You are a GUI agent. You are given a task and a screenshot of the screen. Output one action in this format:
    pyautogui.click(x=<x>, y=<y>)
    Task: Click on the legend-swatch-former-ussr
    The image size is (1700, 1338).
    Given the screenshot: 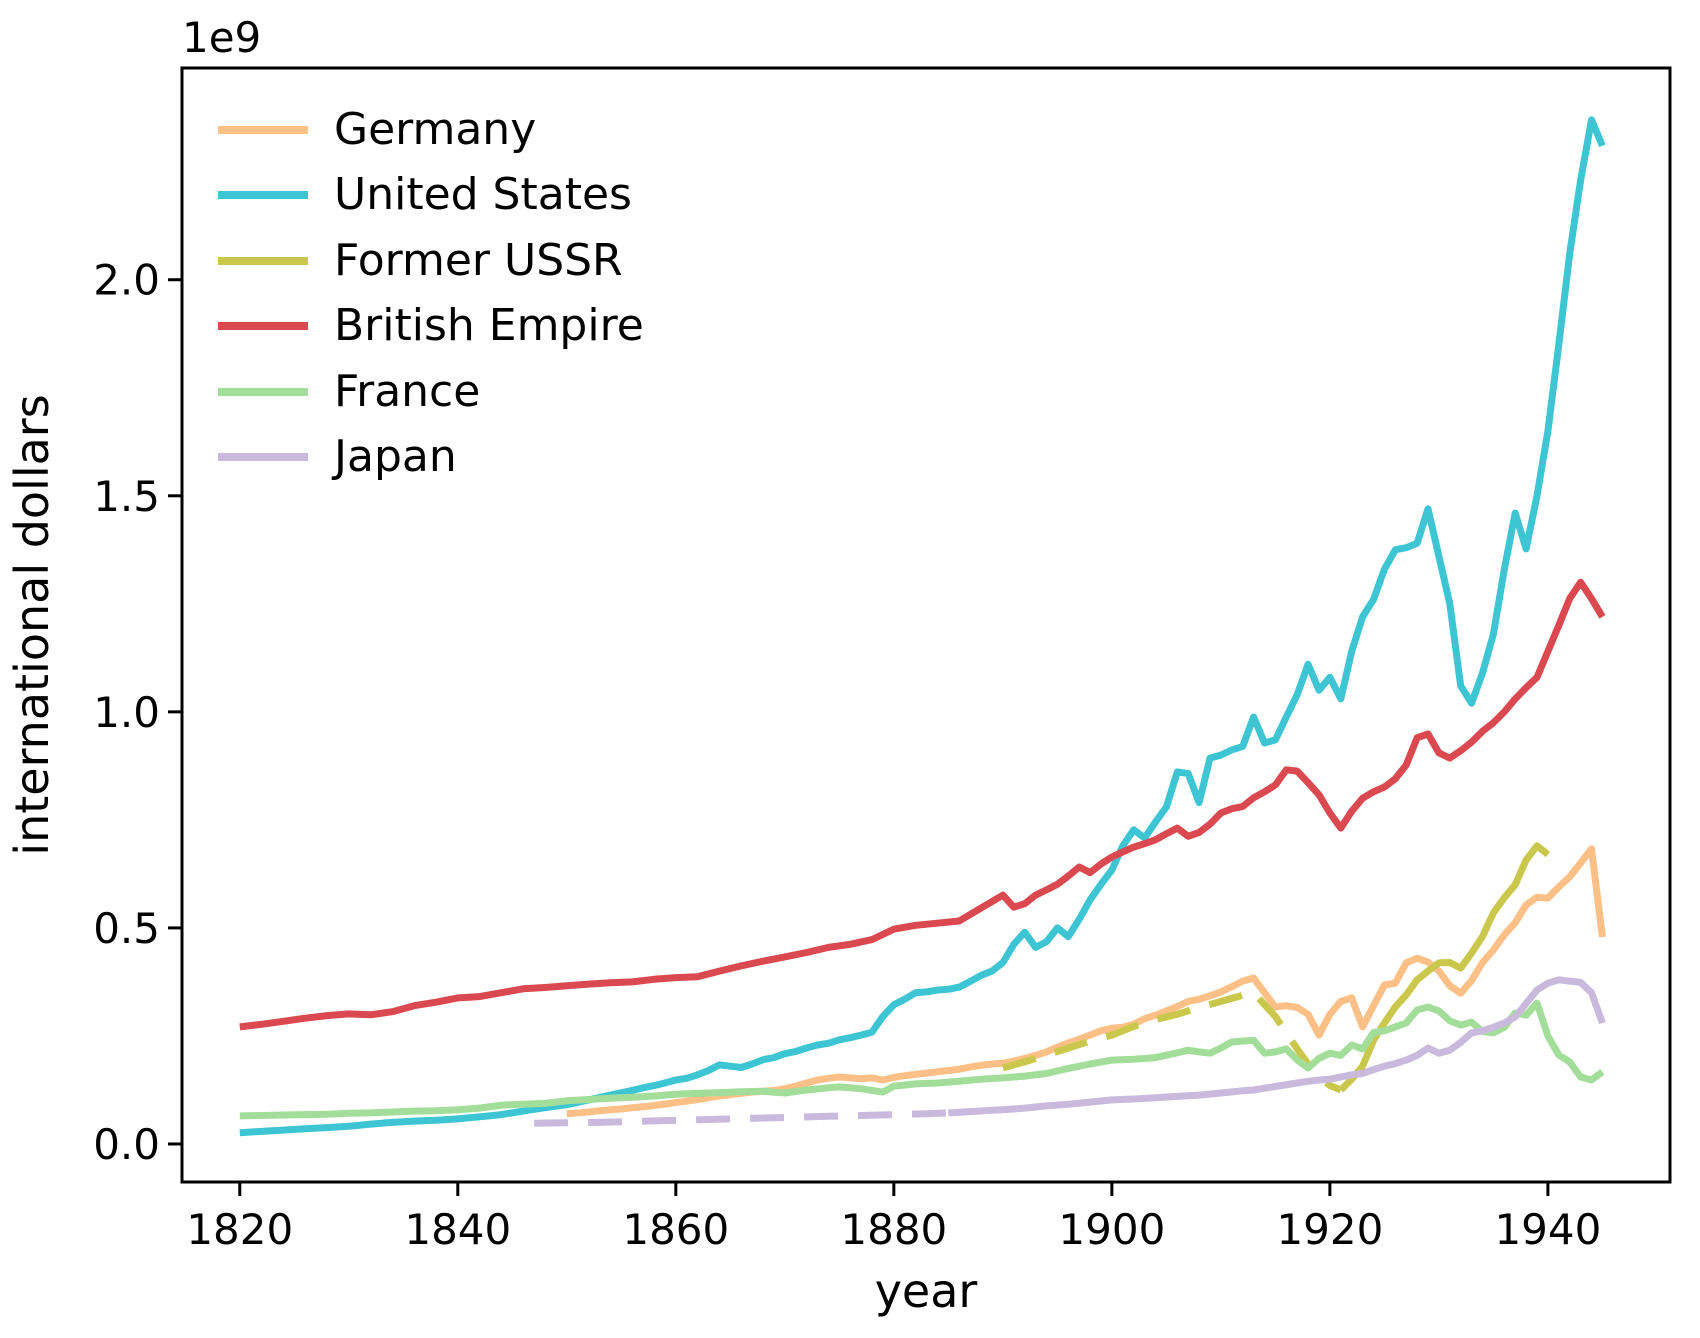 What is the action you would take?
    pyautogui.click(x=263, y=261)
    